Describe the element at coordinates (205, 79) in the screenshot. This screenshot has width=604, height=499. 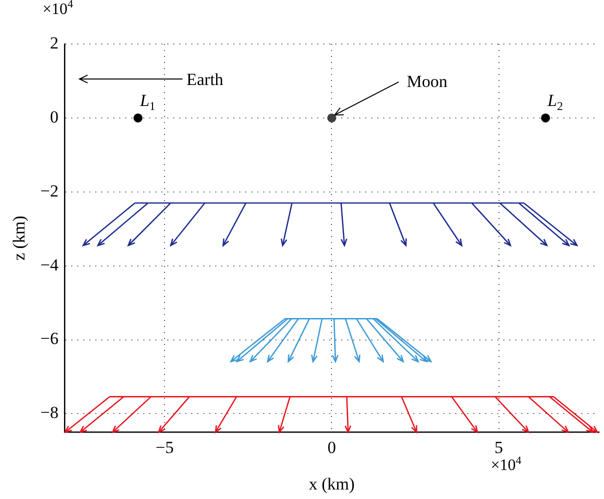
I see `annotation: Earth` at that location.